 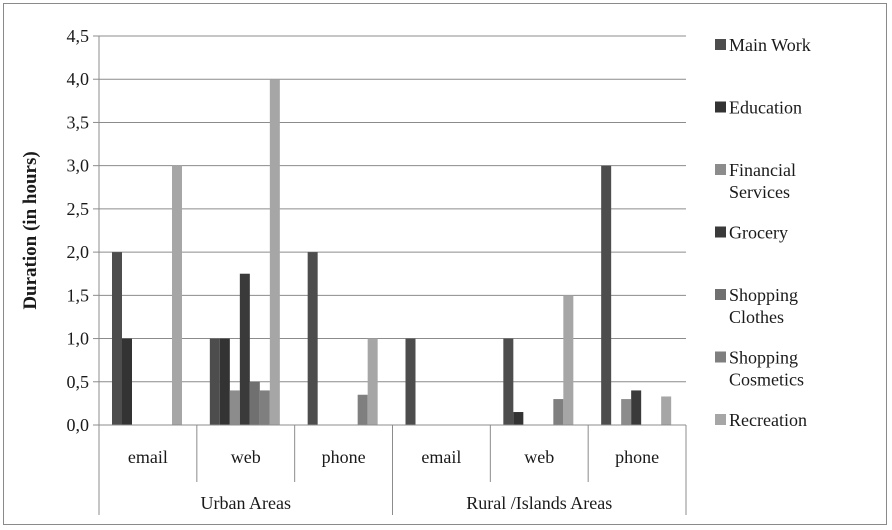 I want to click on y-tick-label: 4,5, so click(x=78, y=36).